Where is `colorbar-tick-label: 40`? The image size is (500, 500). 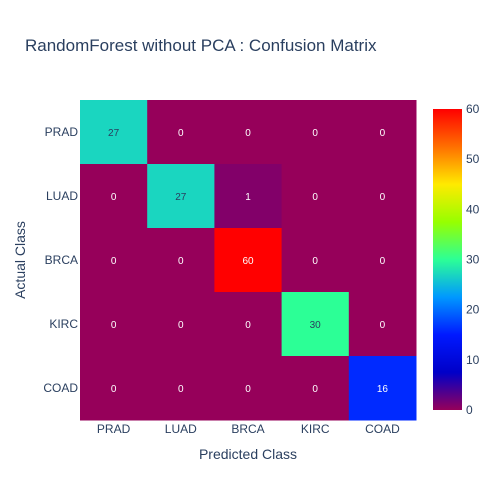
colorbar-tick-label: 40 is located at coordinates (473, 209).